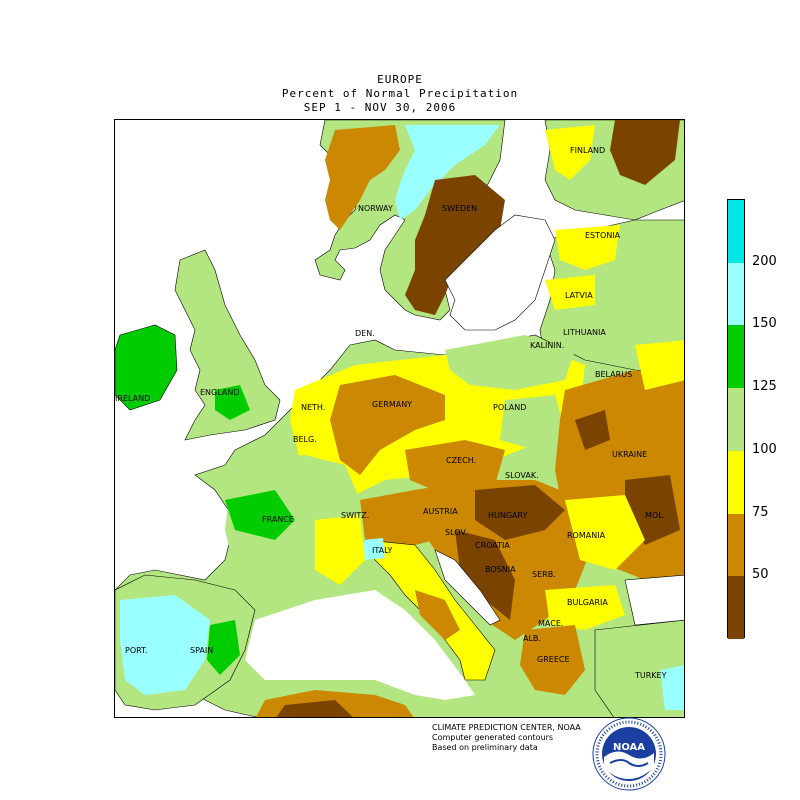 Image resolution: width=800 pixels, height=800 pixels. Describe the element at coordinates (355, 515) in the screenshot. I see `label-switz: SWITZ.` at that location.